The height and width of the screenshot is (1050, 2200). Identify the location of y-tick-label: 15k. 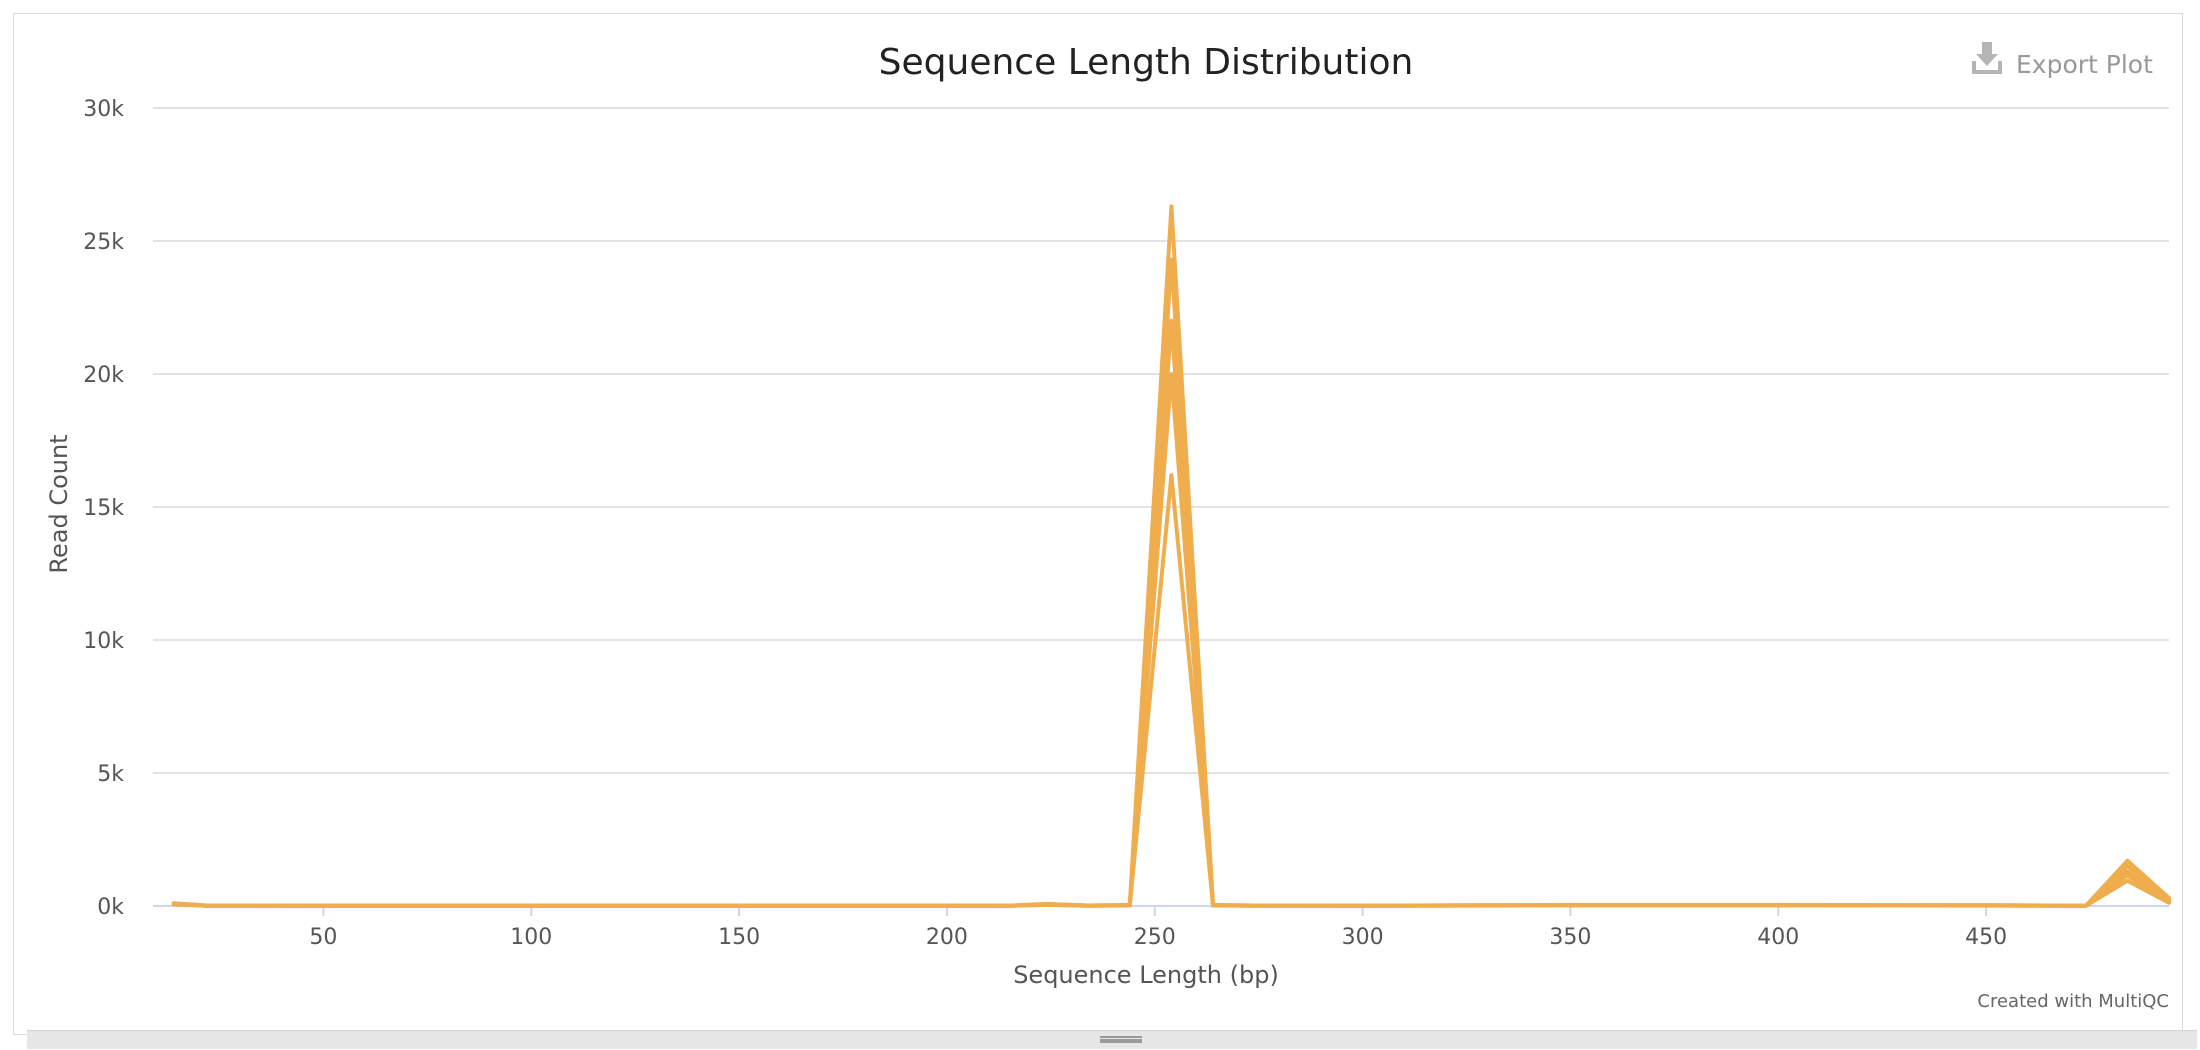
(103, 508).